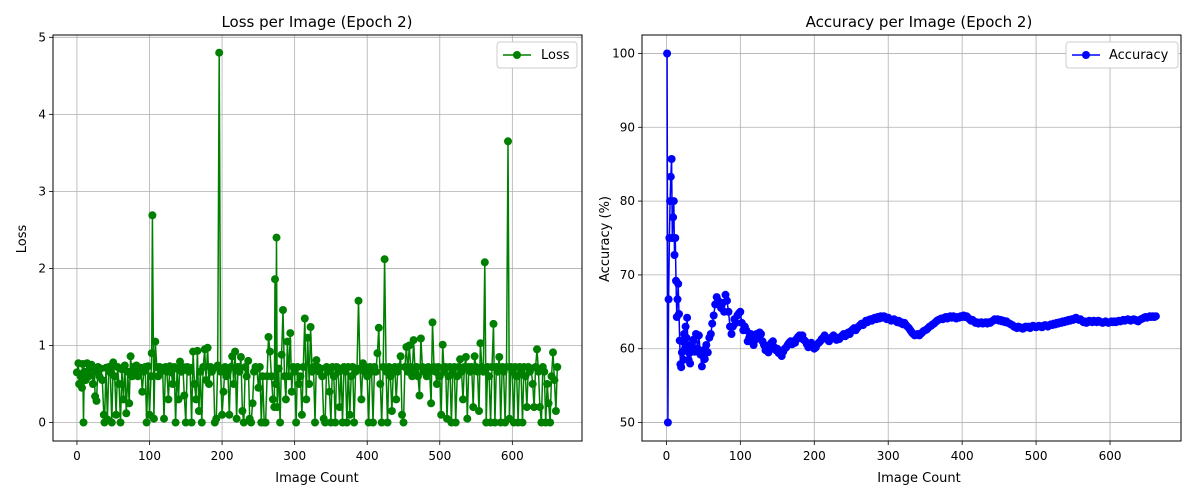 The width and height of the screenshot is (1200, 500). What do you see at coordinates (316, 22) in the screenshot?
I see `loss-chart-title: Loss per Image (Epoch 2)` at bounding box center [316, 22].